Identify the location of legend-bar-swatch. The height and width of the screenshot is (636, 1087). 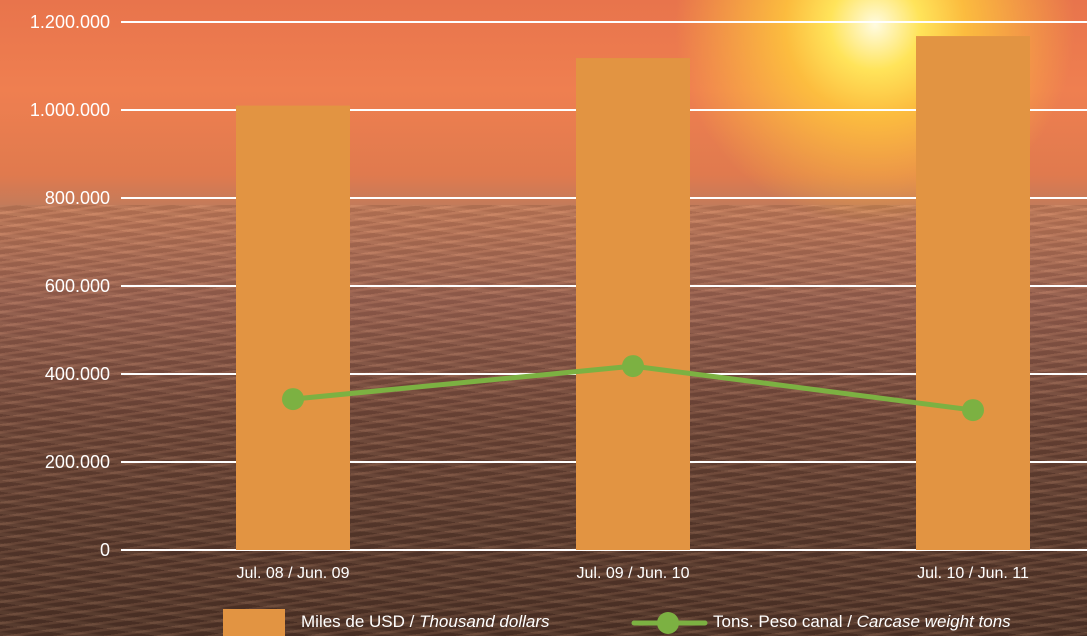
(254, 622).